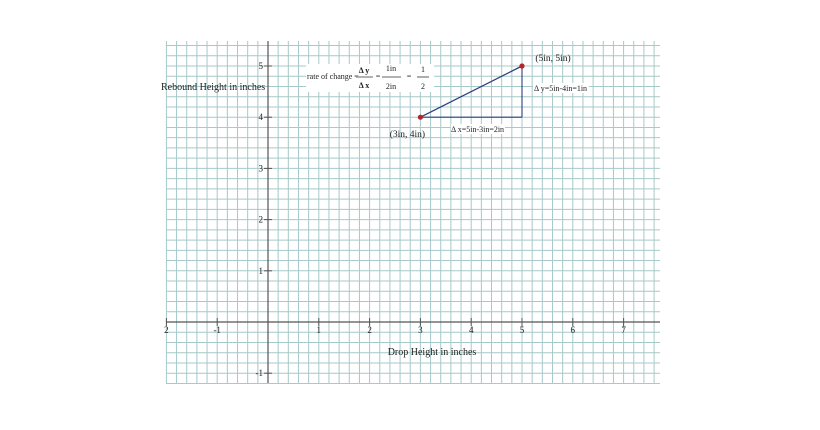 This screenshot has width=820, height=430. I want to click on rate-of-change-formula: rate of change = Δ y Δ x = 1in 2in = 1 2, so click(370, 78).